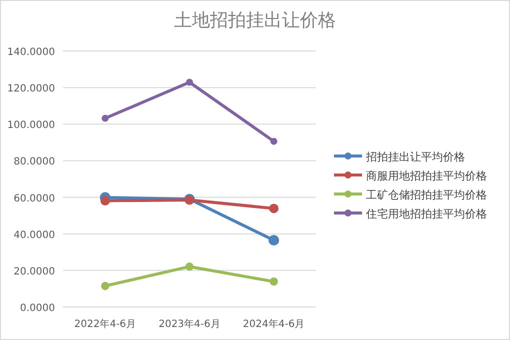 The height and width of the screenshot is (340, 510). What do you see at coordinates (31, 126) in the screenshot?
I see `y-tick-label: 100.0000` at bounding box center [31, 126].